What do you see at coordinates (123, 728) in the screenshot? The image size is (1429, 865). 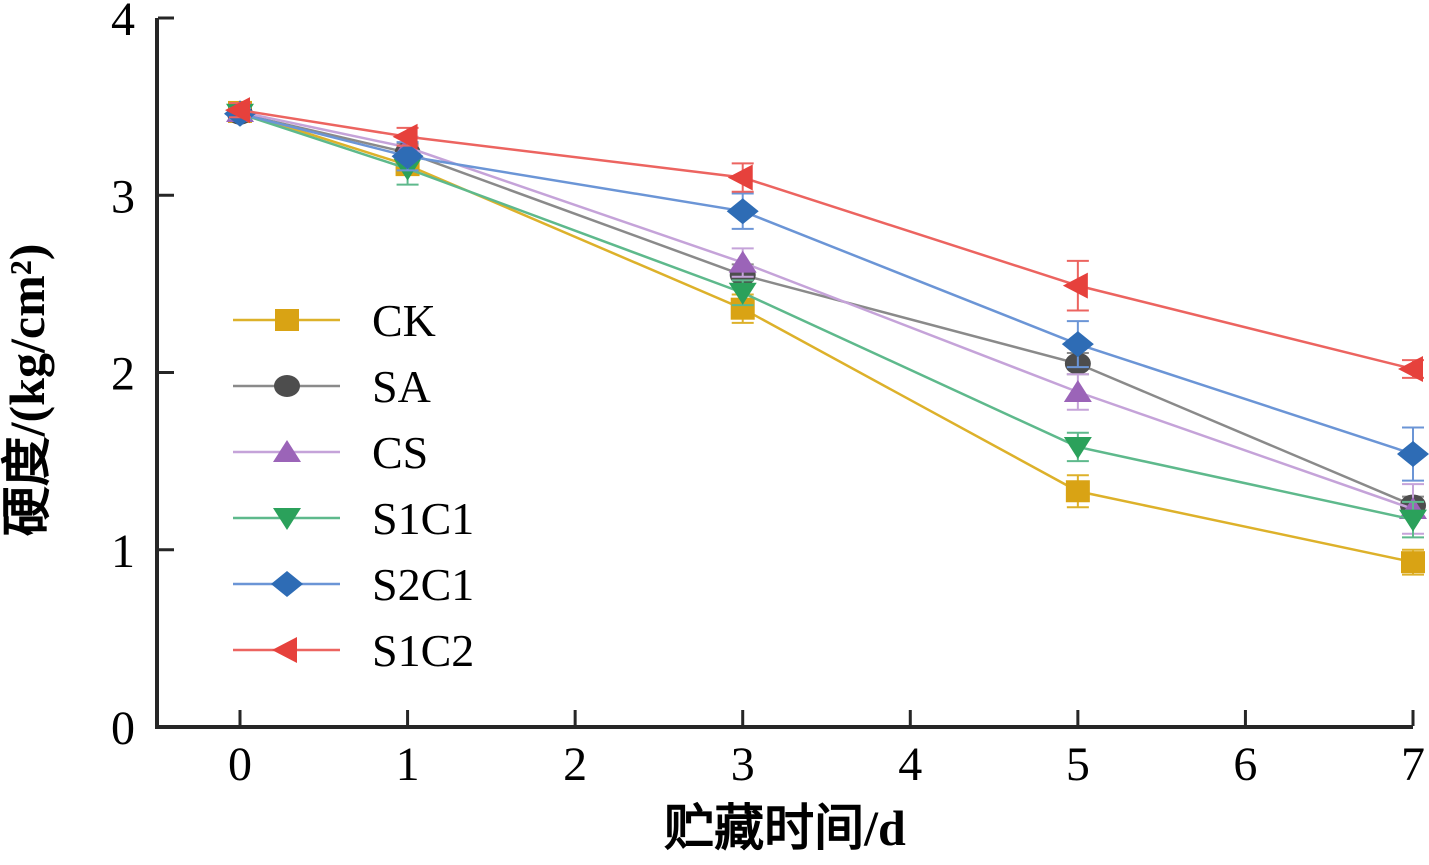 I see `y-tick-label: 0` at bounding box center [123, 728].